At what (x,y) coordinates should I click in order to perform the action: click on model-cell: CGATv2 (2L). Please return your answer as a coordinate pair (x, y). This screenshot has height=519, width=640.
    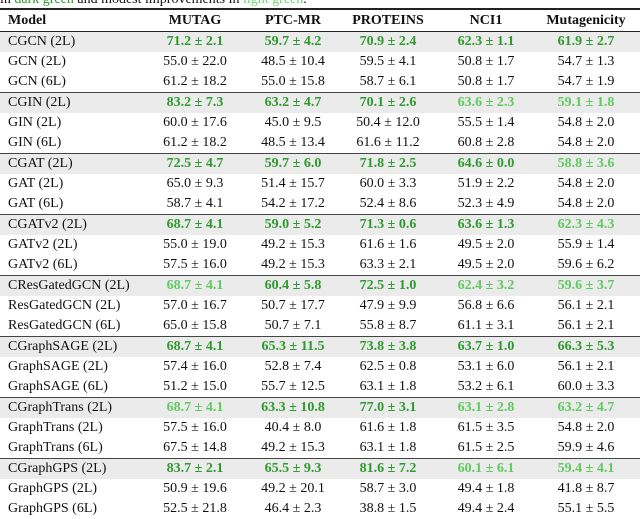
    Looking at the image, I should click on (70, 225).